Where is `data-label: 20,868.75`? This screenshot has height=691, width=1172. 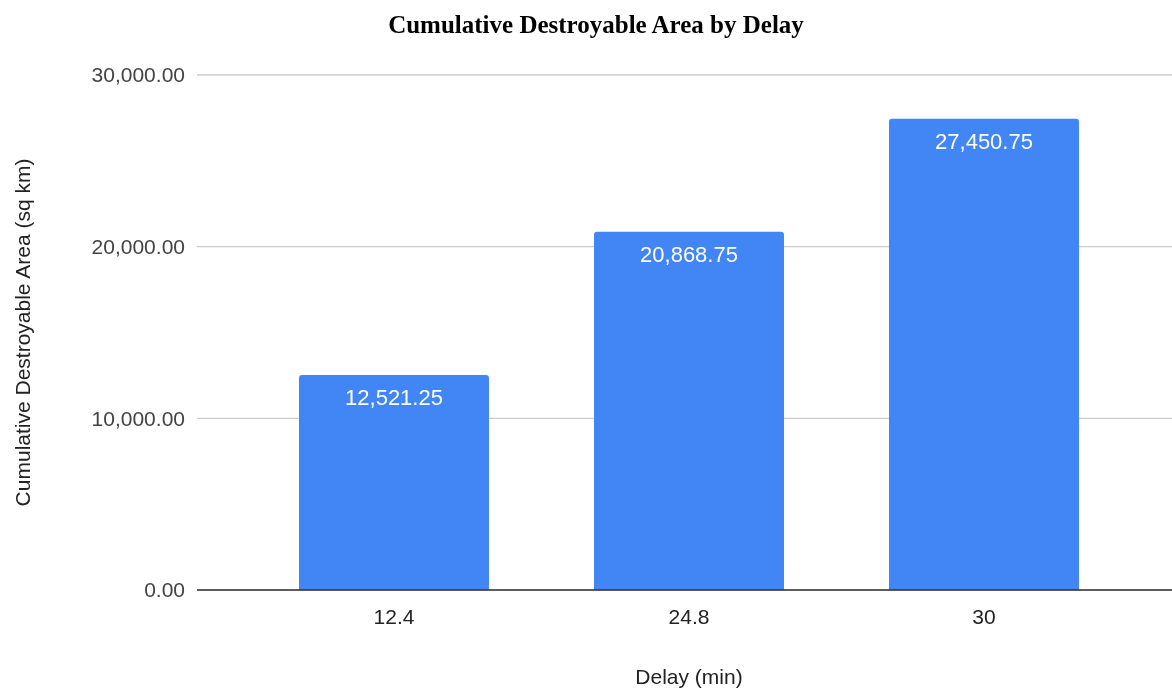 data-label: 20,868.75 is located at coordinates (689, 254).